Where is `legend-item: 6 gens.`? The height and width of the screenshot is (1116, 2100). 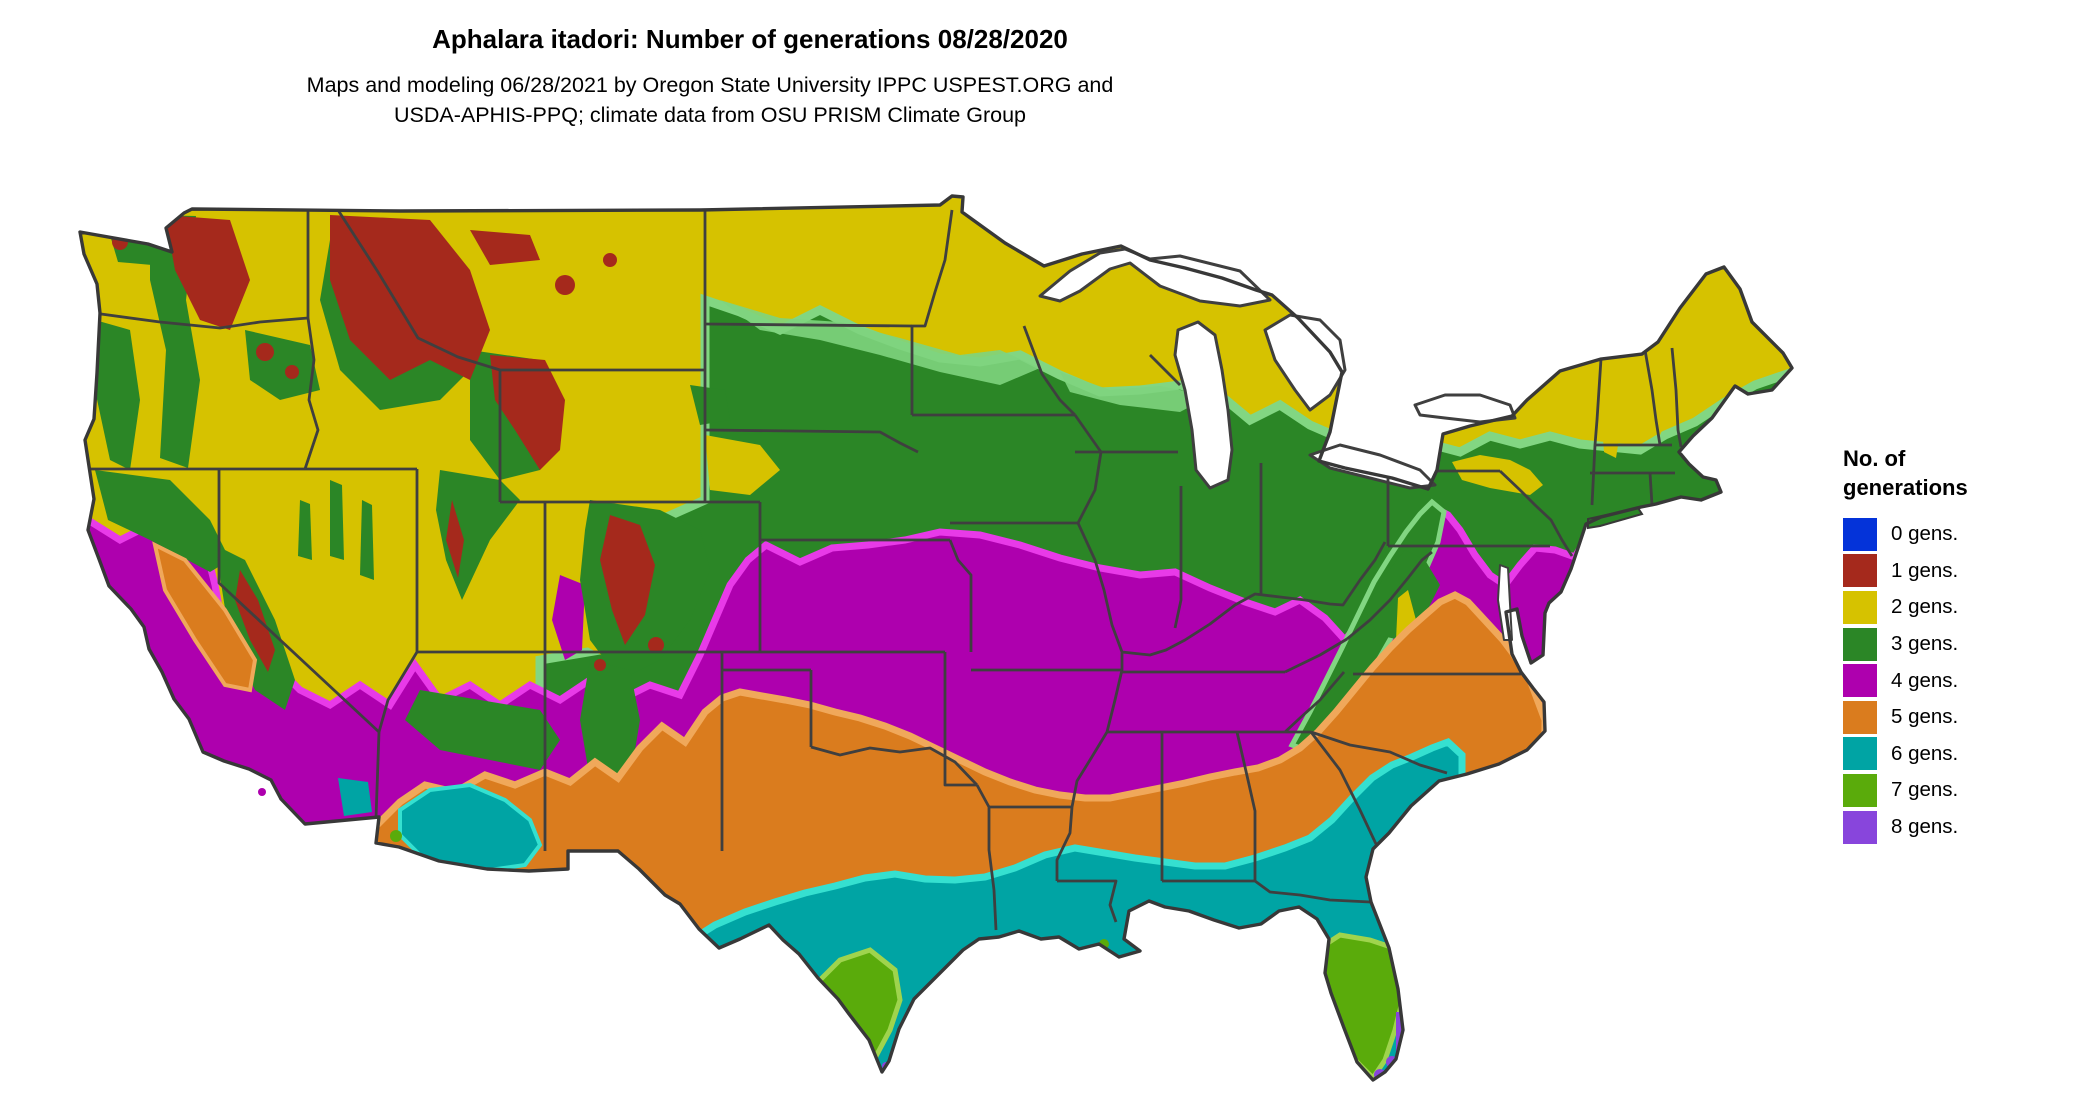
legend-item: 6 gens. is located at coordinates (1958, 754).